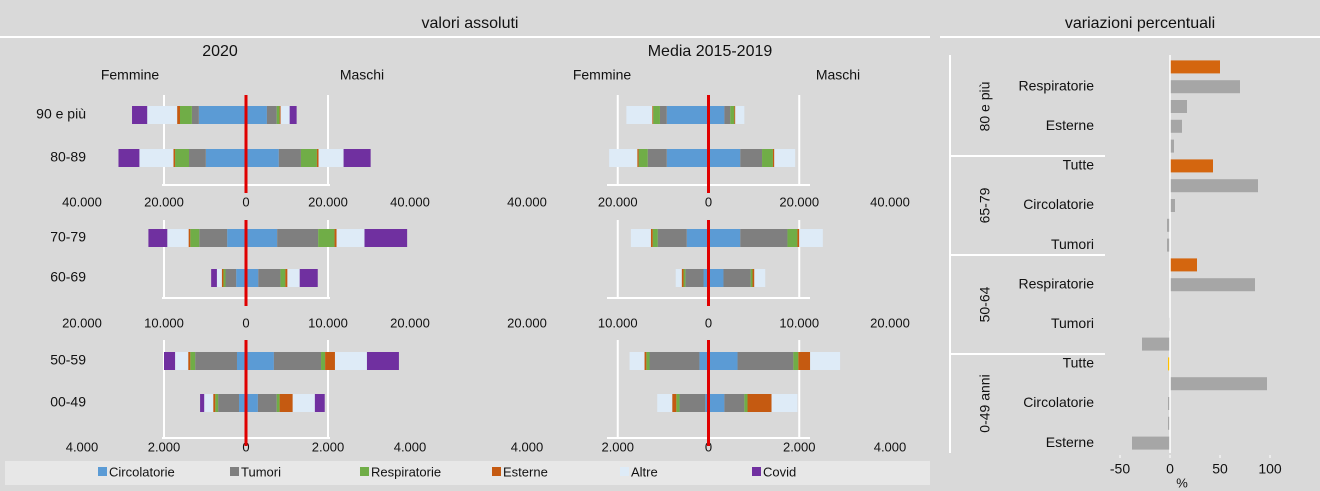  I want to click on legend-label: Altre, so click(644, 471).